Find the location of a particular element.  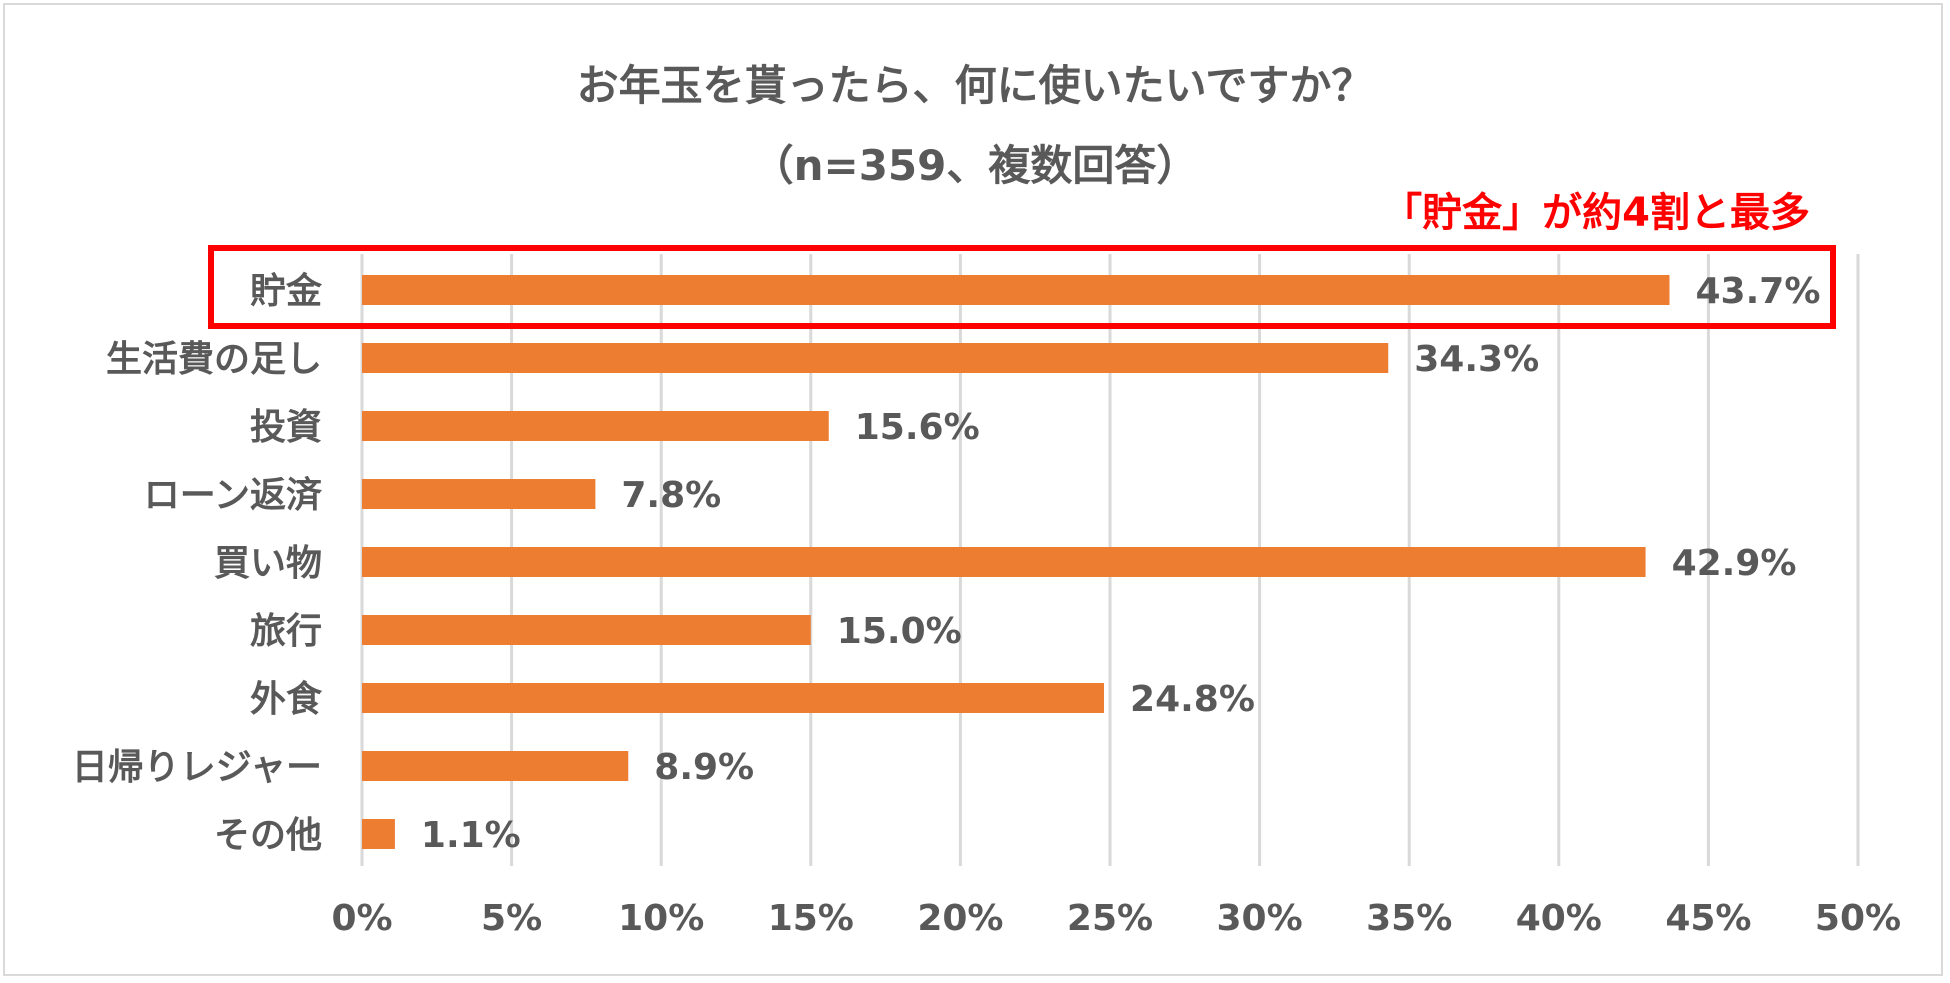

value-label: 1.1% is located at coordinates (471, 835).